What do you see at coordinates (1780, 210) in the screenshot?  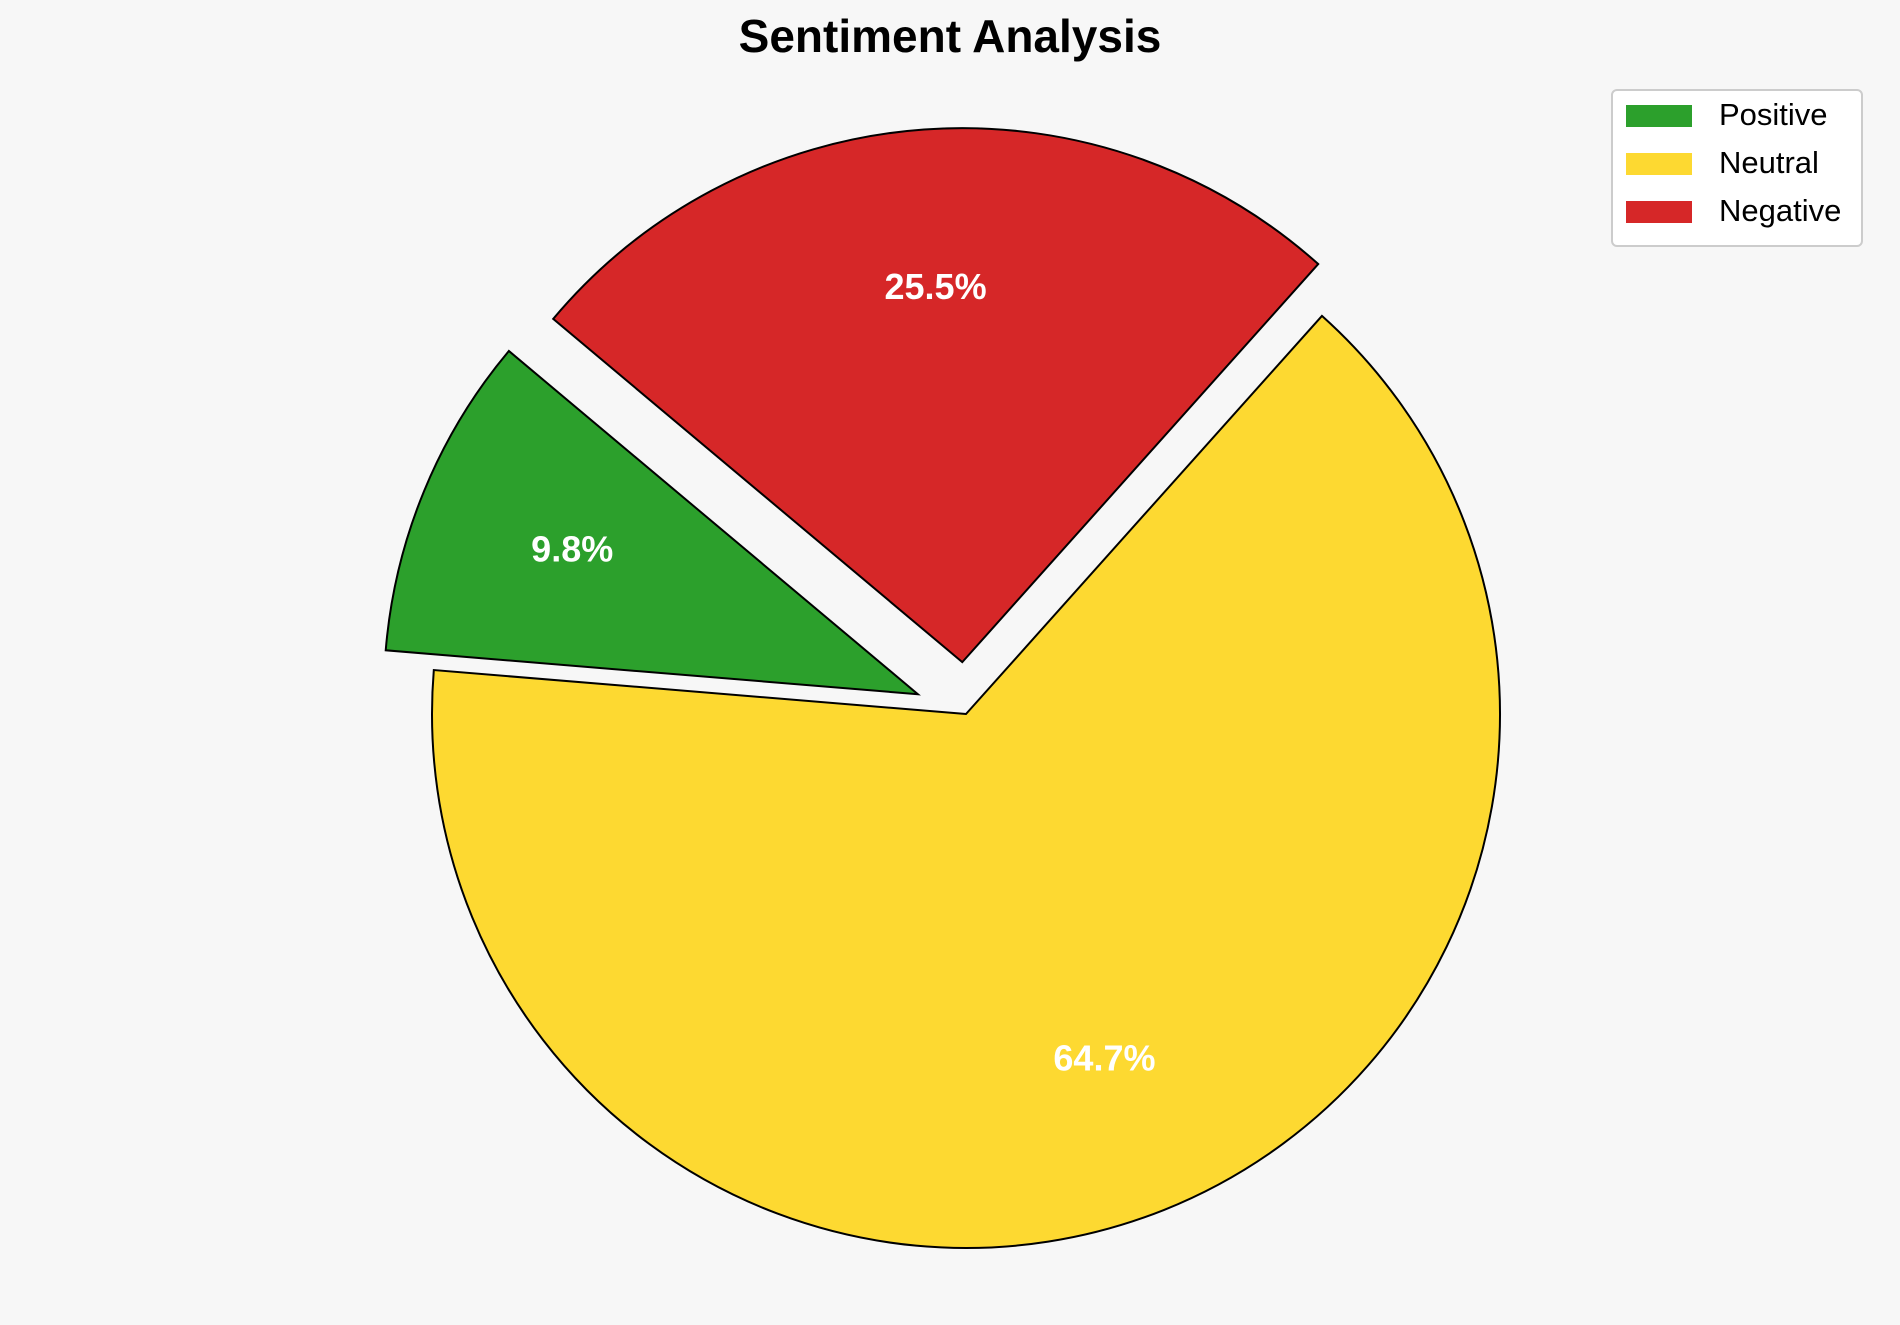 I see `legend-label: Negative` at bounding box center [1780, 210].